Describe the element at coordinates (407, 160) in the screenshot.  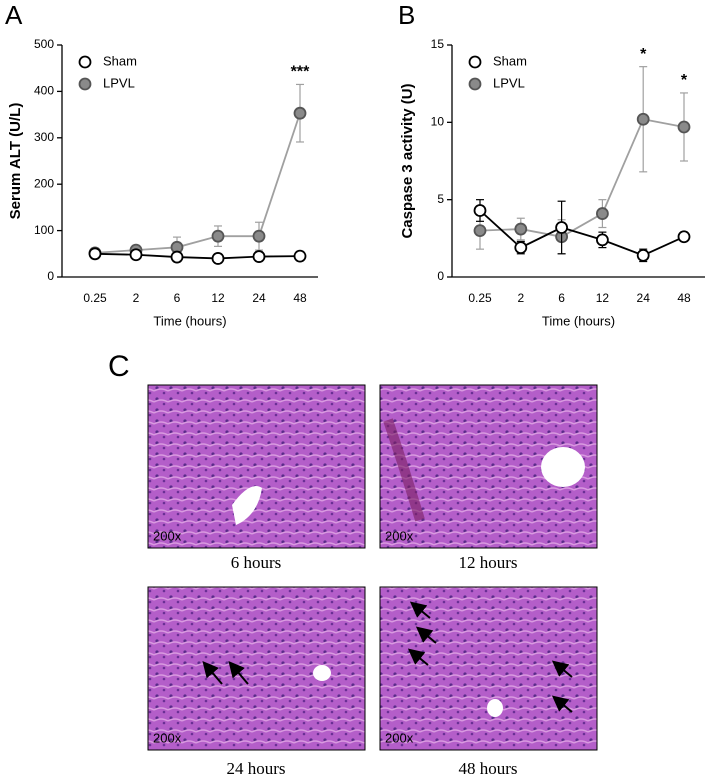
I see `y-axis-title: Caspase 3 activity (U)` at that location.